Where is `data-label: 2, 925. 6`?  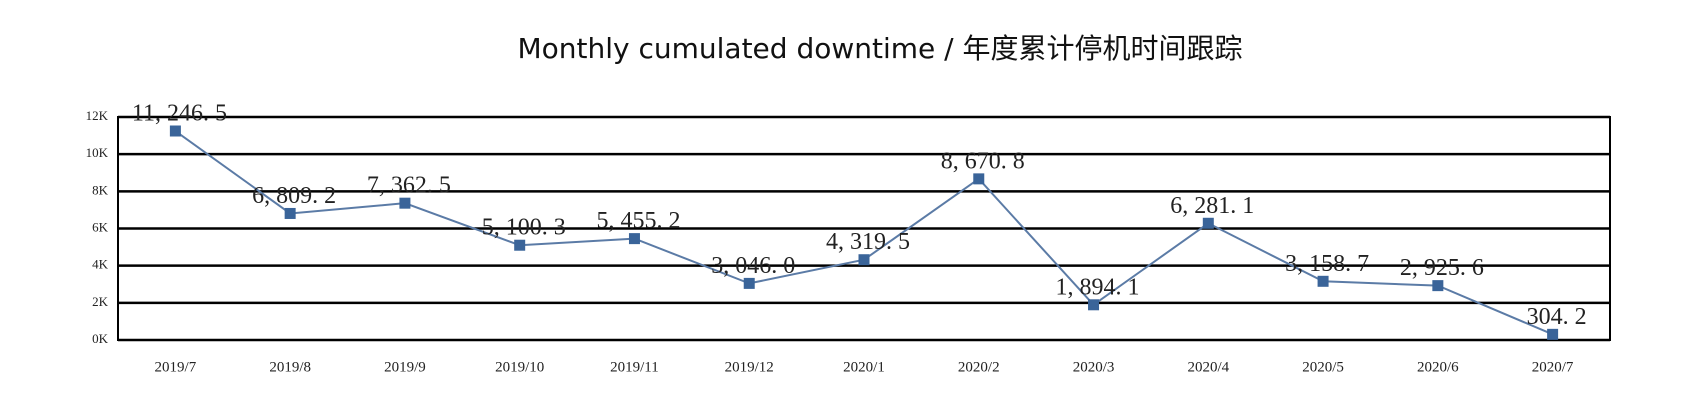 data-label: 2, 925. 6 is located at coordinates (1442, 268).